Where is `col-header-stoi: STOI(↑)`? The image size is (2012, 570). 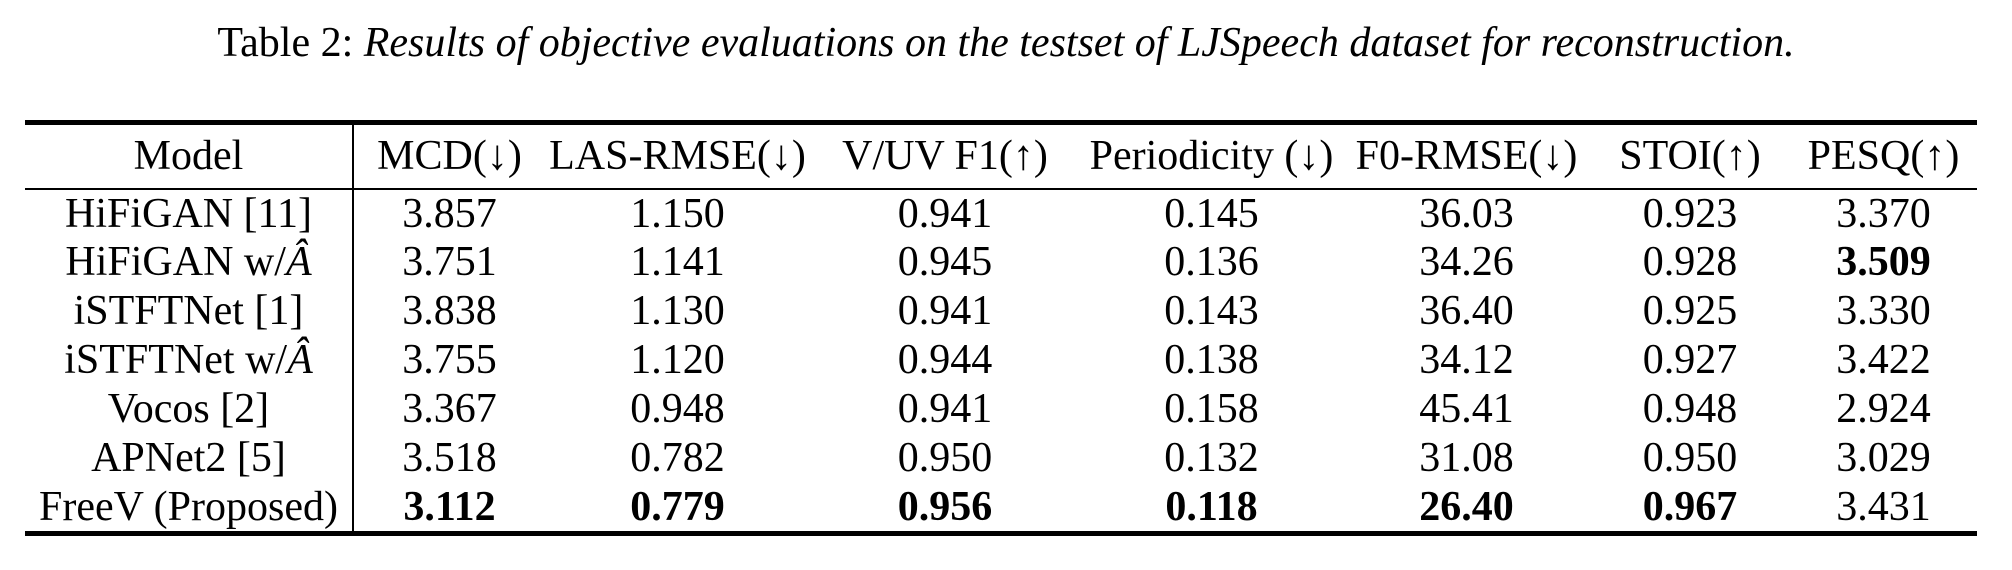
col-header-stoi: STOI(↑) is located at coordinates (1690, 156).